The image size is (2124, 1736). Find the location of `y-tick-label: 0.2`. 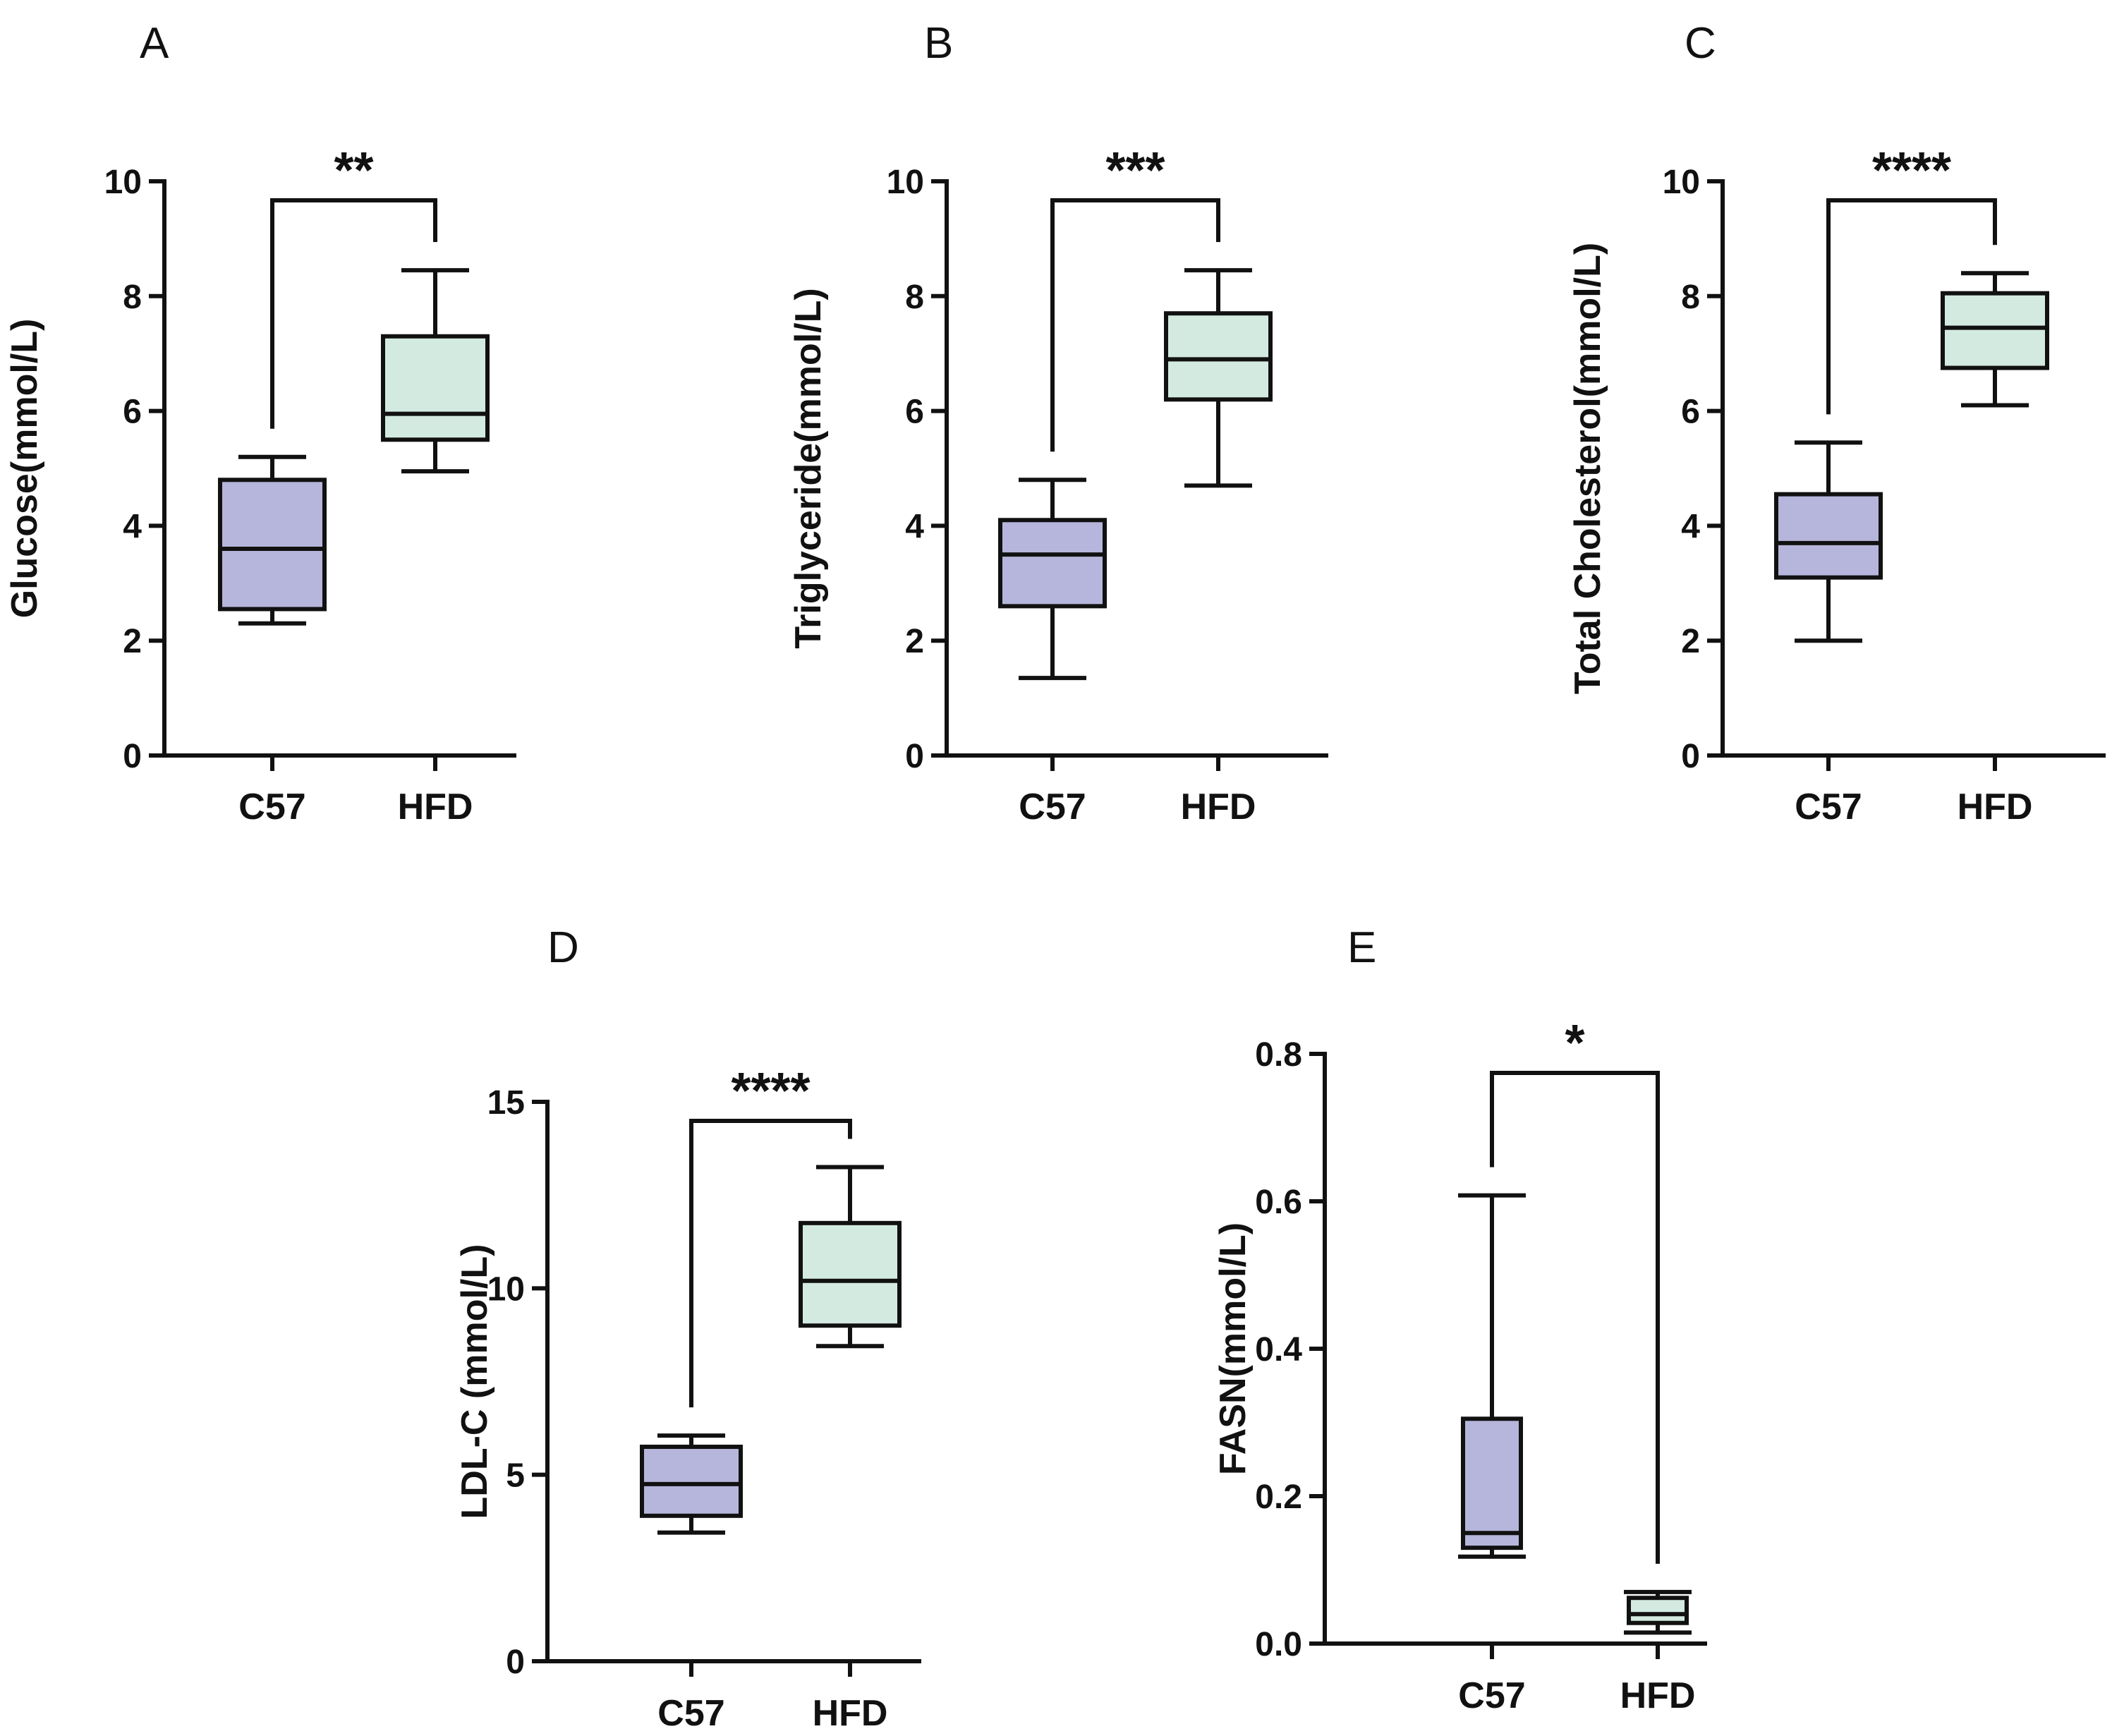

y-tick-label: 0.2 is located at coordinates (1278, 1497).